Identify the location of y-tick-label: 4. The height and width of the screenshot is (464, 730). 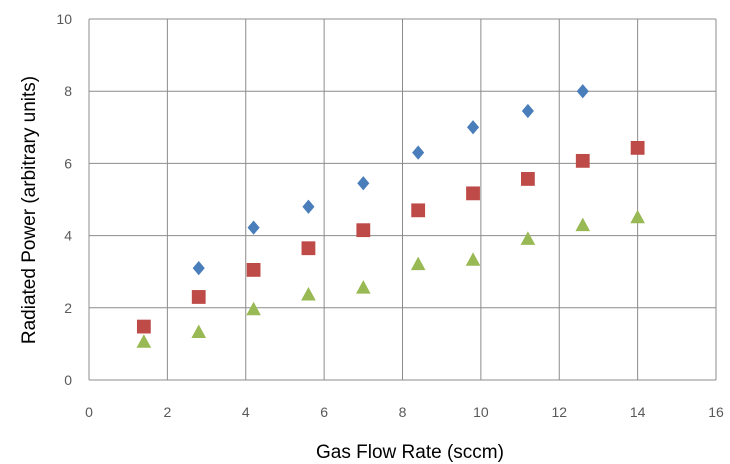
(68, 236).